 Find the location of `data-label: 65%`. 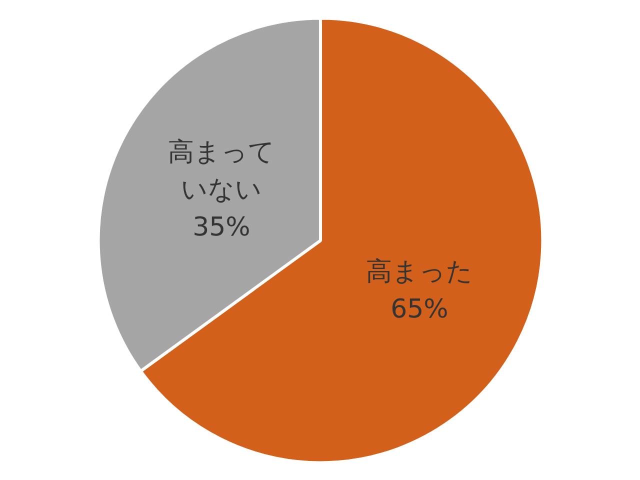

data-label: 65% is located at coordinates (419, 309).